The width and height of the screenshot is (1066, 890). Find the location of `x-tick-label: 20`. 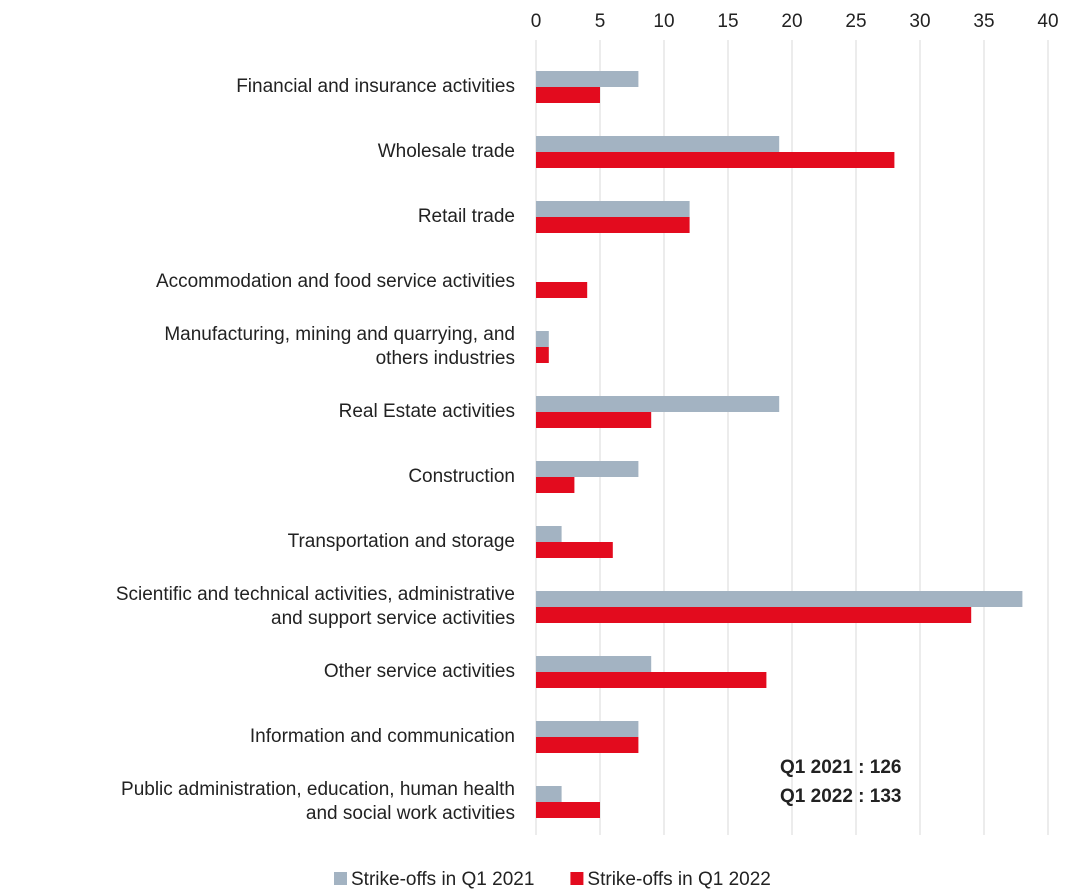

x-tick-label: 20 is located at coordinates (791, 21).